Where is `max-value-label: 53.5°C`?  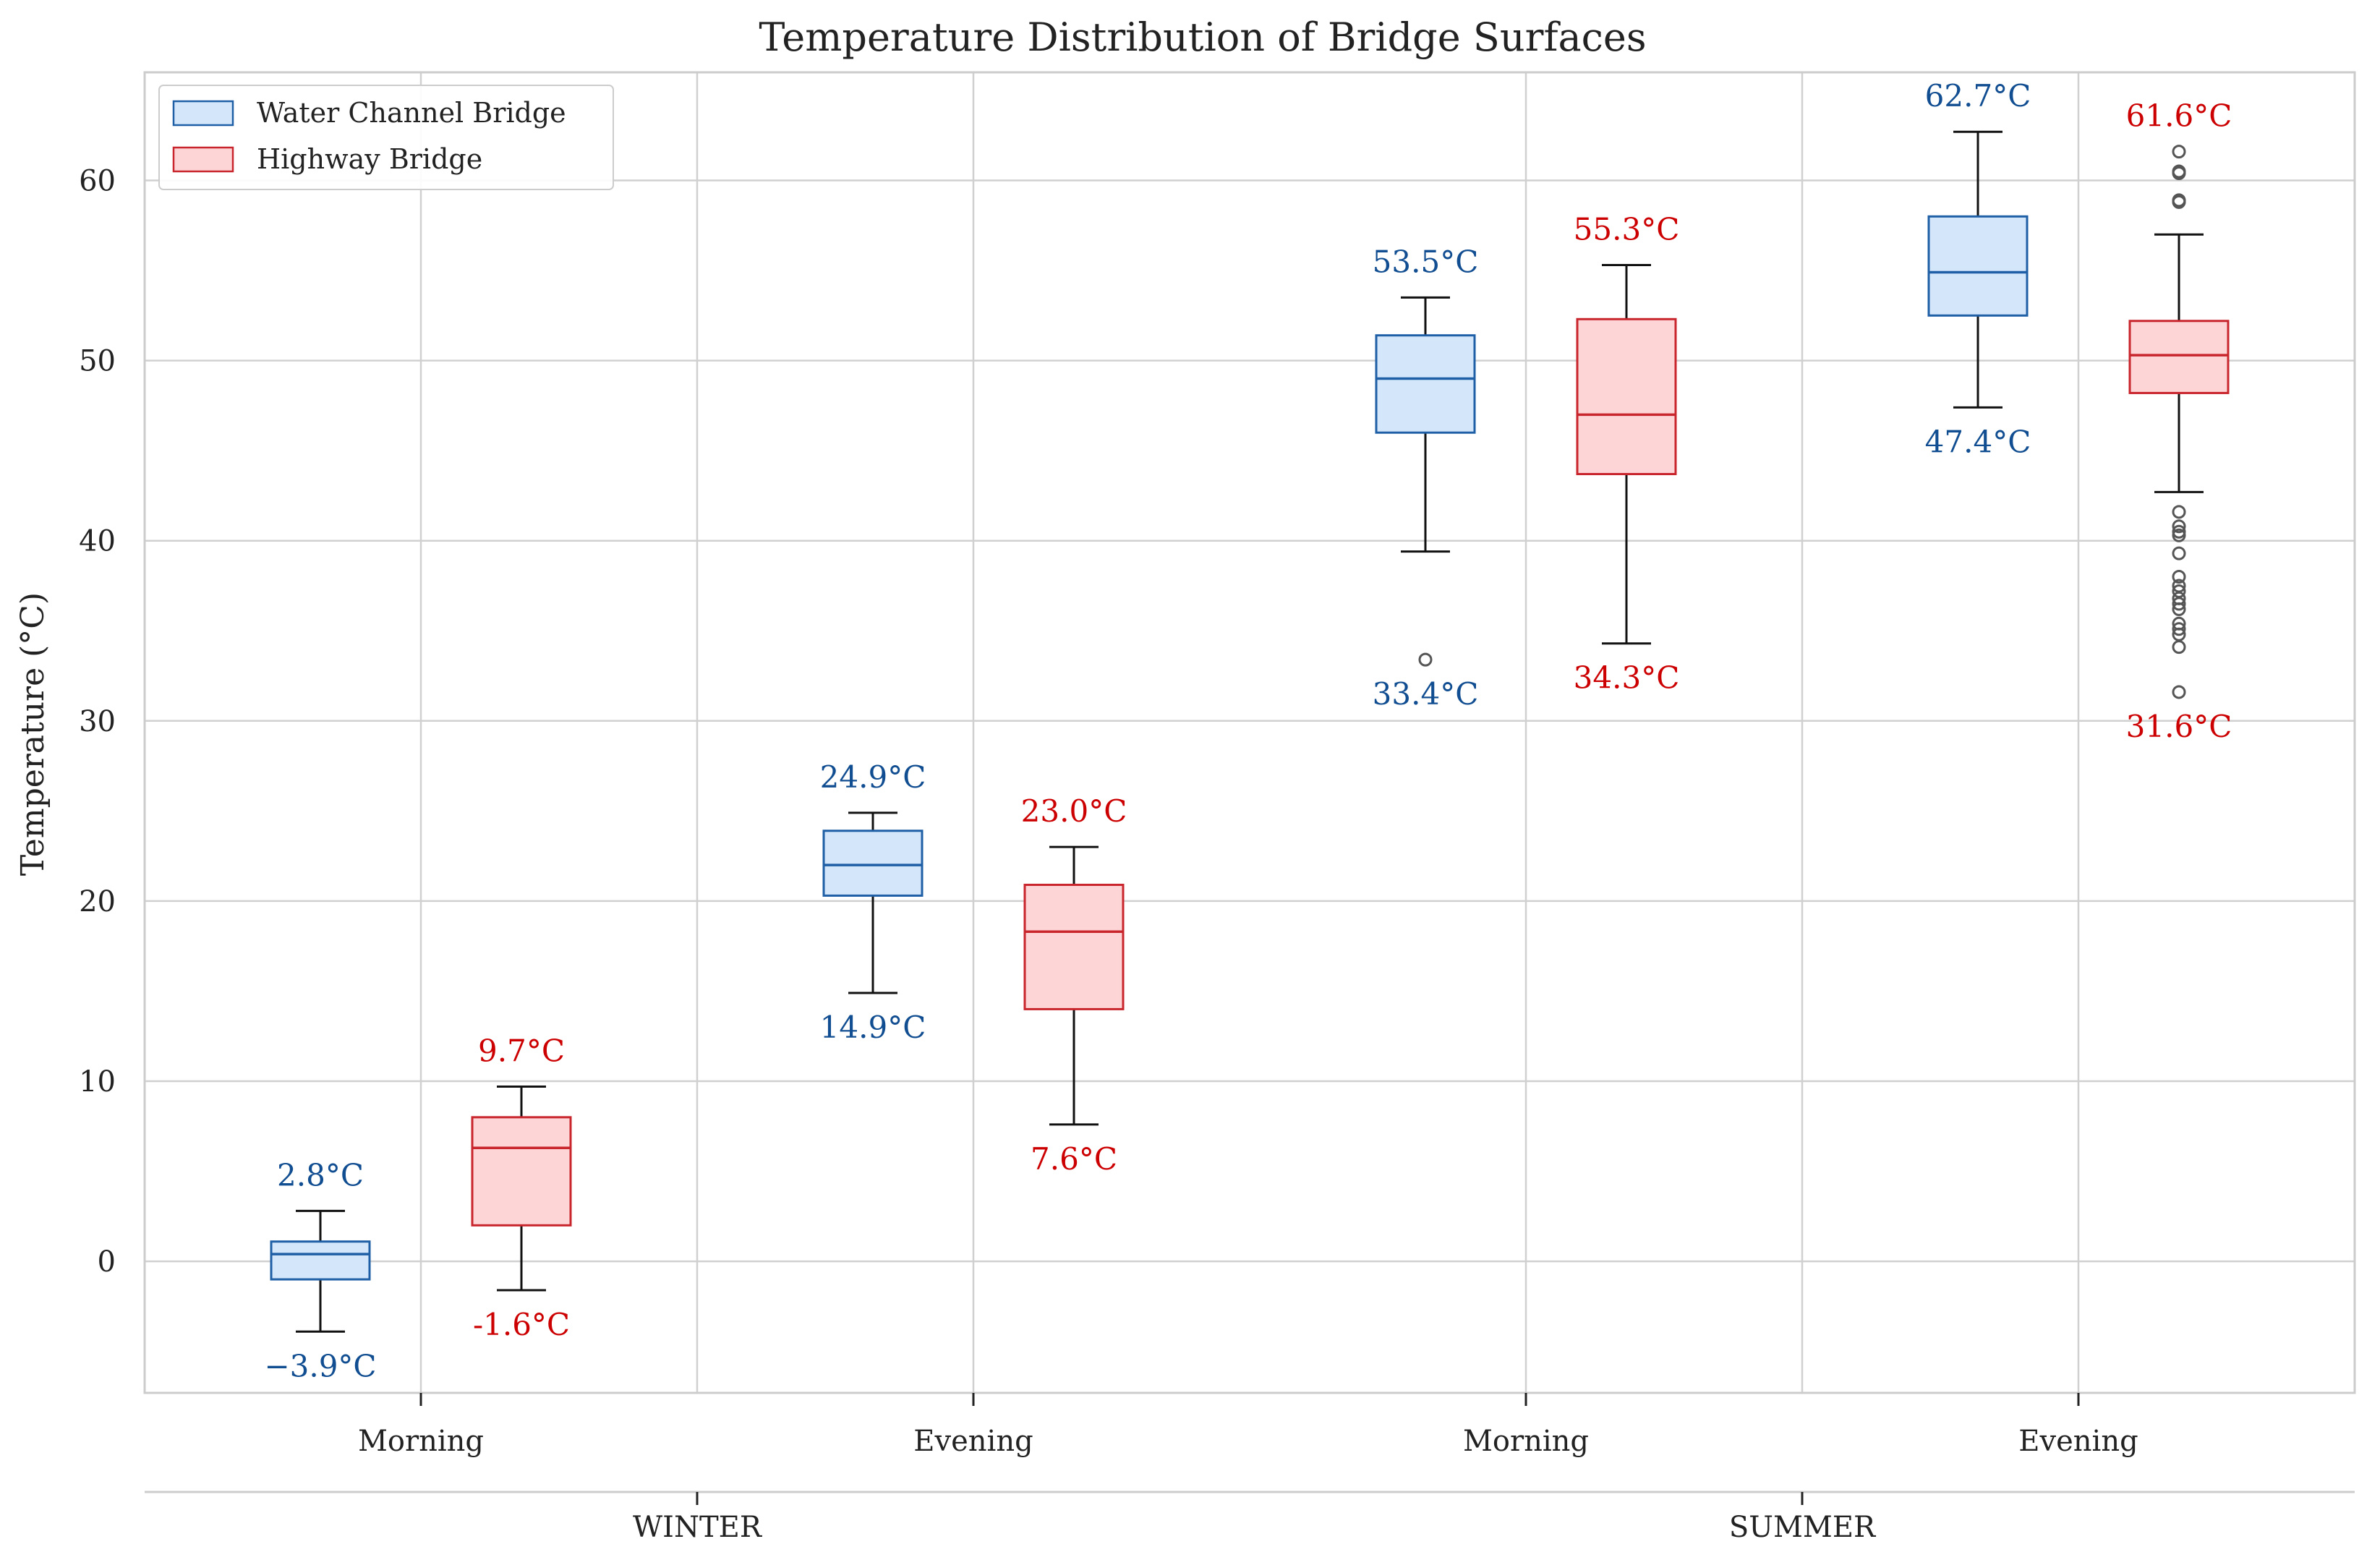
max-value-label: 53.5°C is located at coordinates (1426, 261).